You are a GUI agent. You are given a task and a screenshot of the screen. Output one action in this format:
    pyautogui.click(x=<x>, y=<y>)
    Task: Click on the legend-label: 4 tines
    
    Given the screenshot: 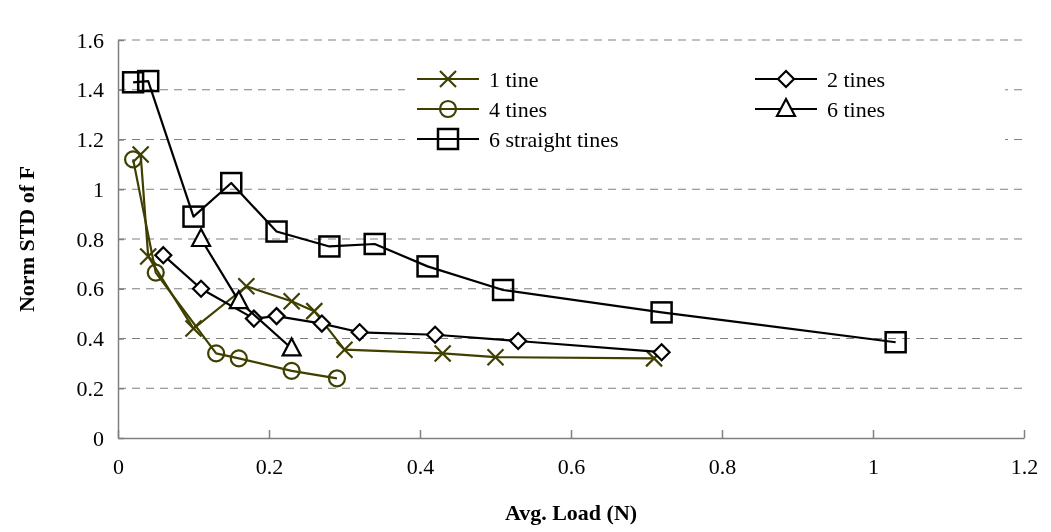 What is the action you would take?
    pyautogui.click(x=518, y=109)
    